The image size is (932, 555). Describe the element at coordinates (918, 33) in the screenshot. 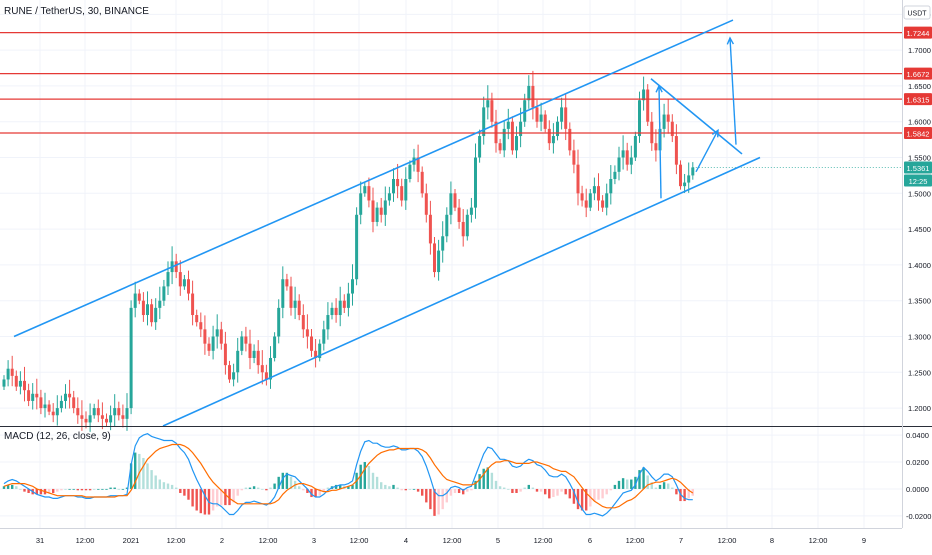

I see `horizontal-level-label: 1.7244` at that location.